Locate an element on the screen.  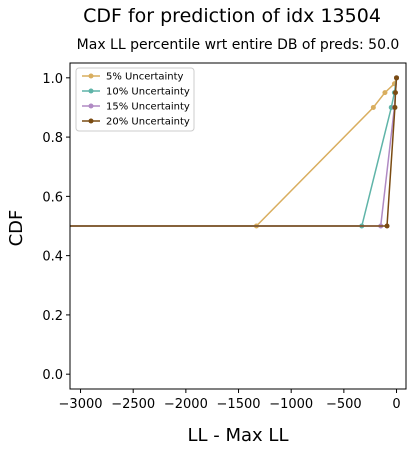
x-tick-label: −1500 is located at coordinates (239, 404).